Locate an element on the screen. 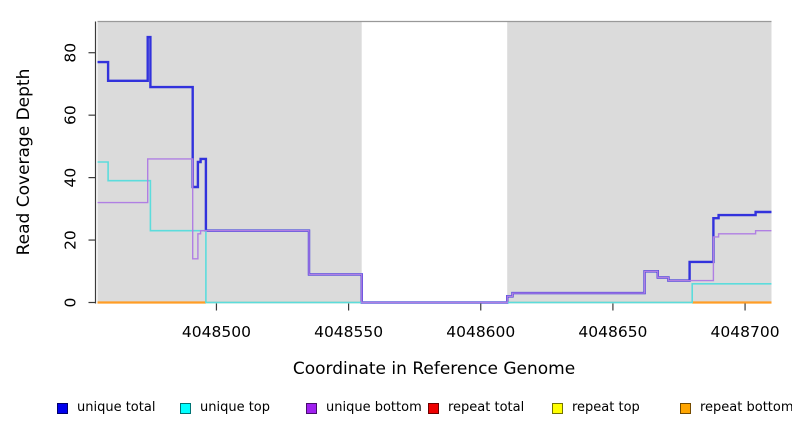 The width and height of the screenshot is (792, 432). y-tick-label: 20 is located at coordinates (71, 240).